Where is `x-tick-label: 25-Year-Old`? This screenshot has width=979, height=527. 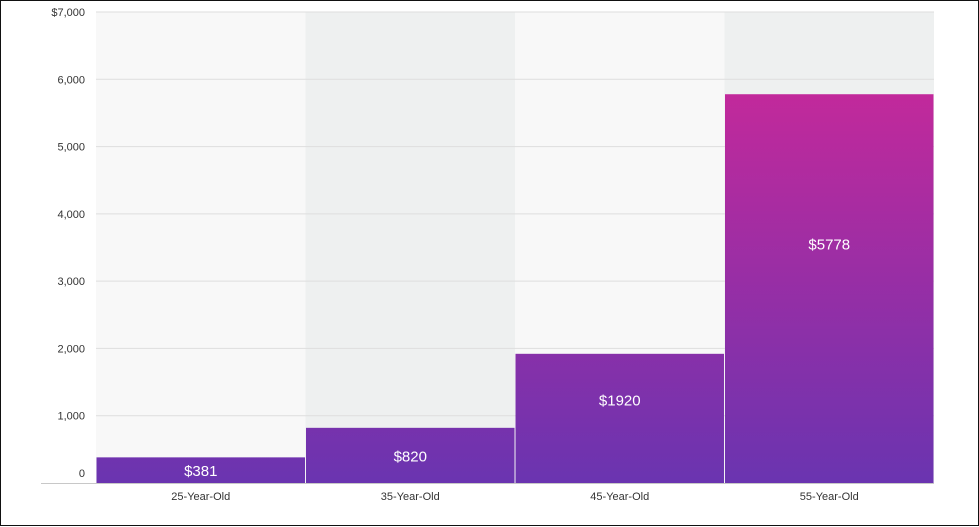 x-tick-label: 25-Year-Old is located at coordinates (200, 497).